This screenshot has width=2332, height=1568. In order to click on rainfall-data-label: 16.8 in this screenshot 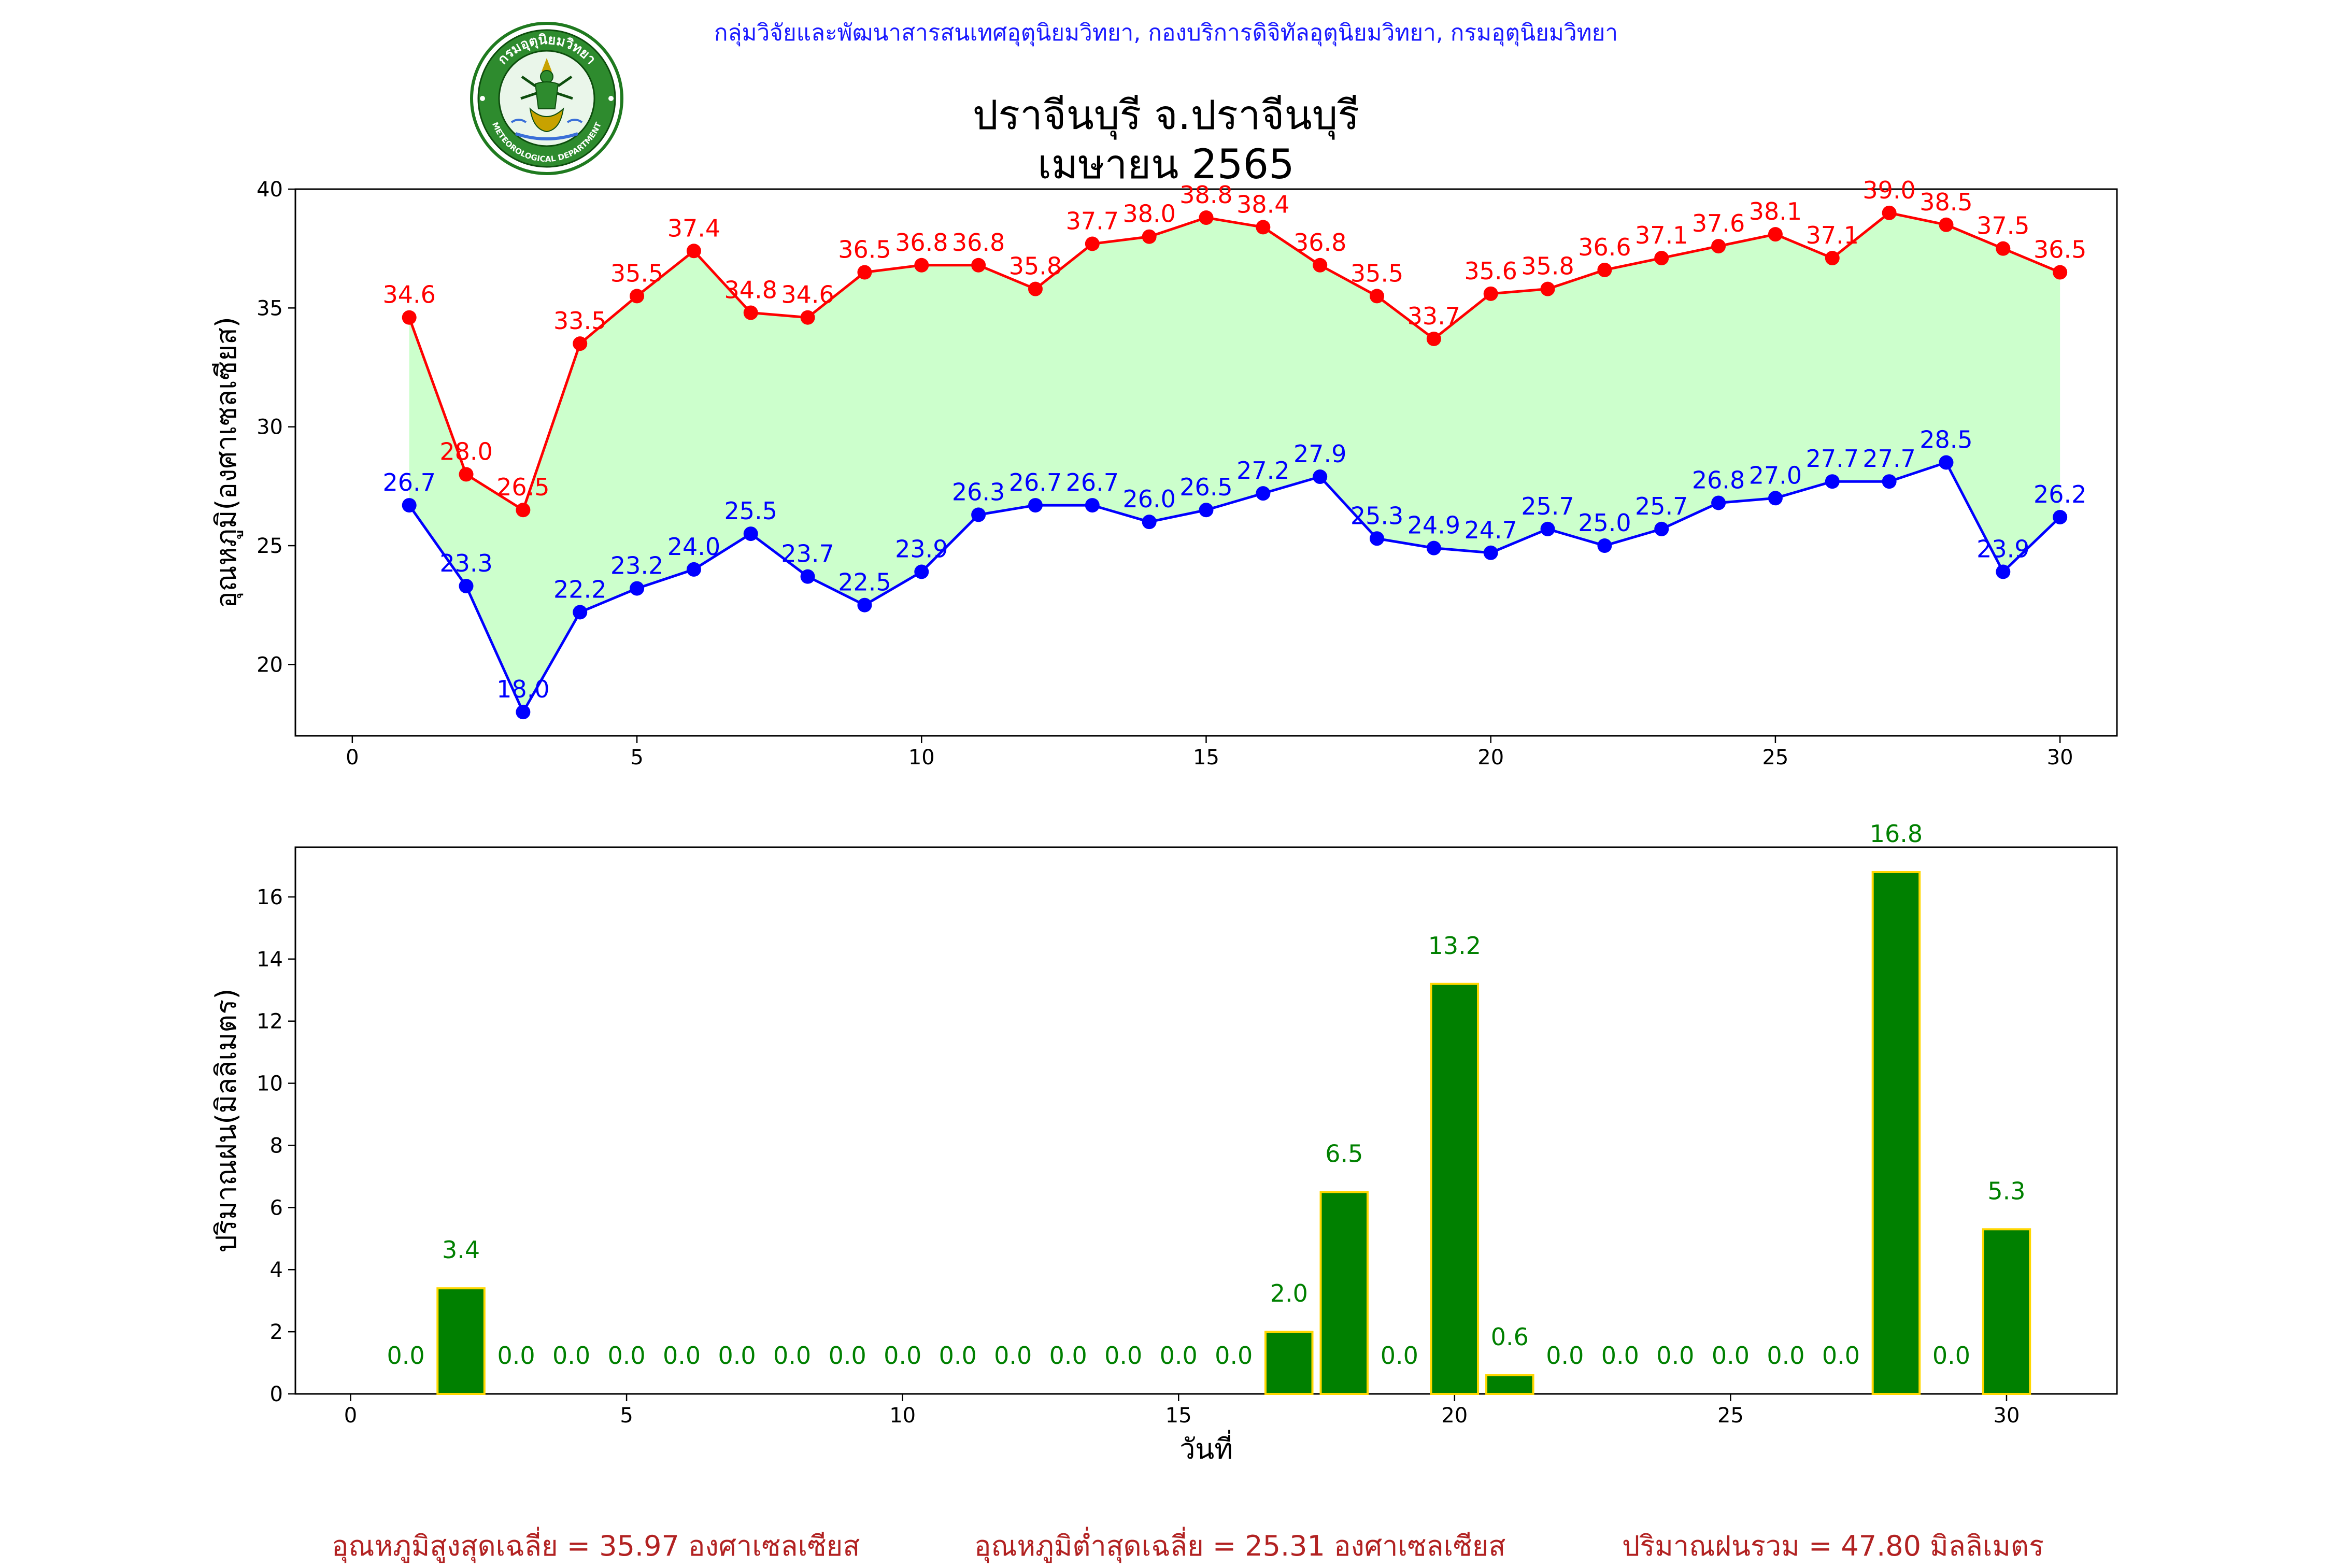, I will do `click(1896, 834)`.